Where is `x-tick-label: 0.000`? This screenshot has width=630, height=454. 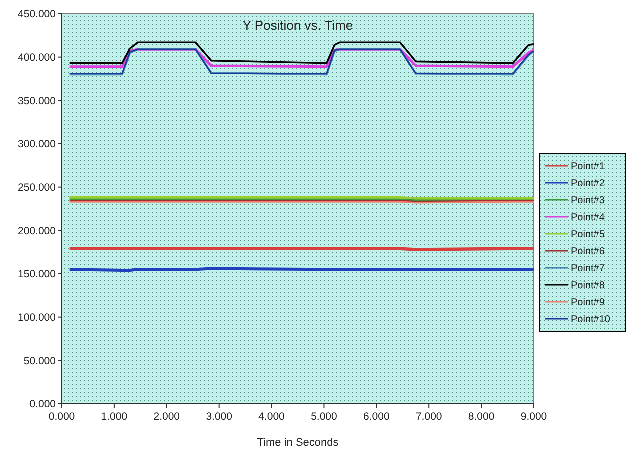
x-tick-label: 0.000 is located at coordinates (62, 417).